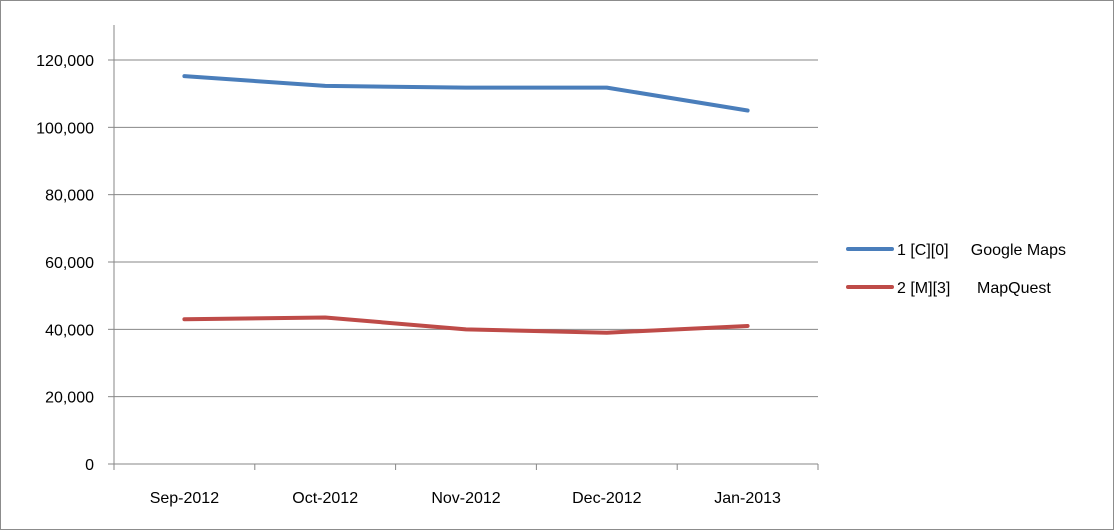 The image size is (1114, 531). What do you see at coordinates (974, 288) in the screenshot?
I see `legend-label-2: 2 [M][3] MapQuest` at bounding box center [974, 288].